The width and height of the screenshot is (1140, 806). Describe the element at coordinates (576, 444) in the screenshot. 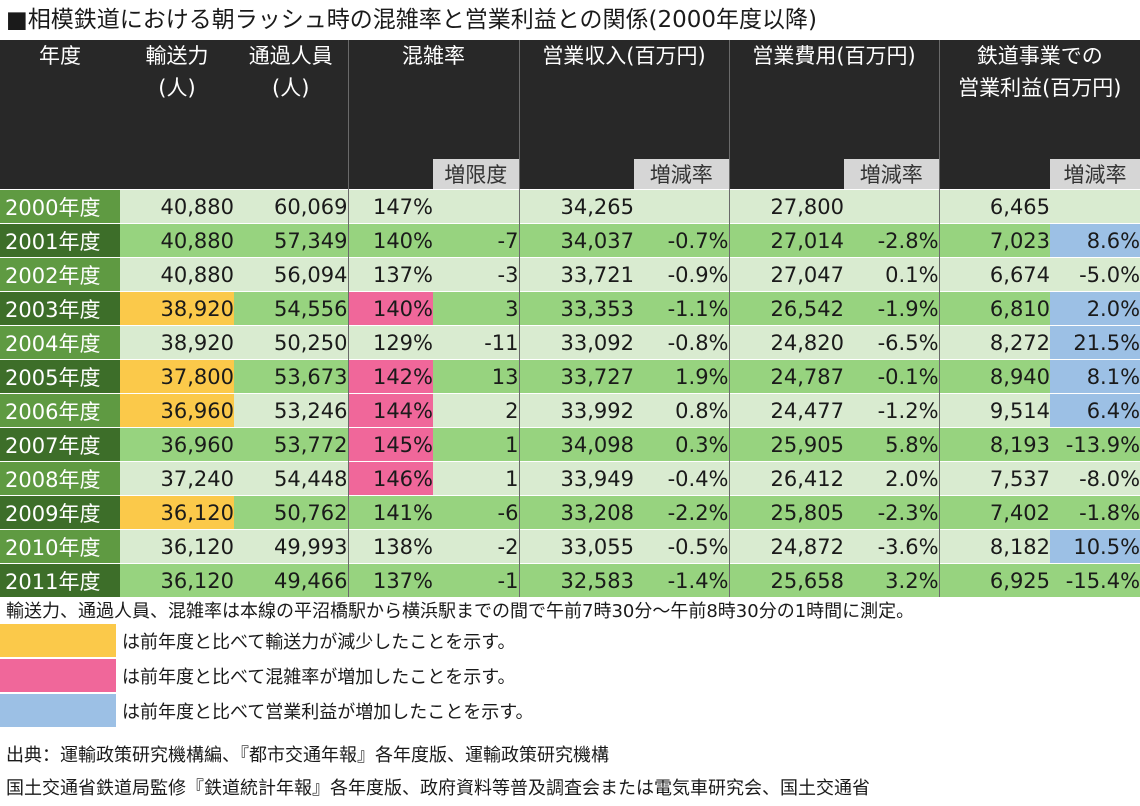

I see `revenue-cell: 34,098` at that location.